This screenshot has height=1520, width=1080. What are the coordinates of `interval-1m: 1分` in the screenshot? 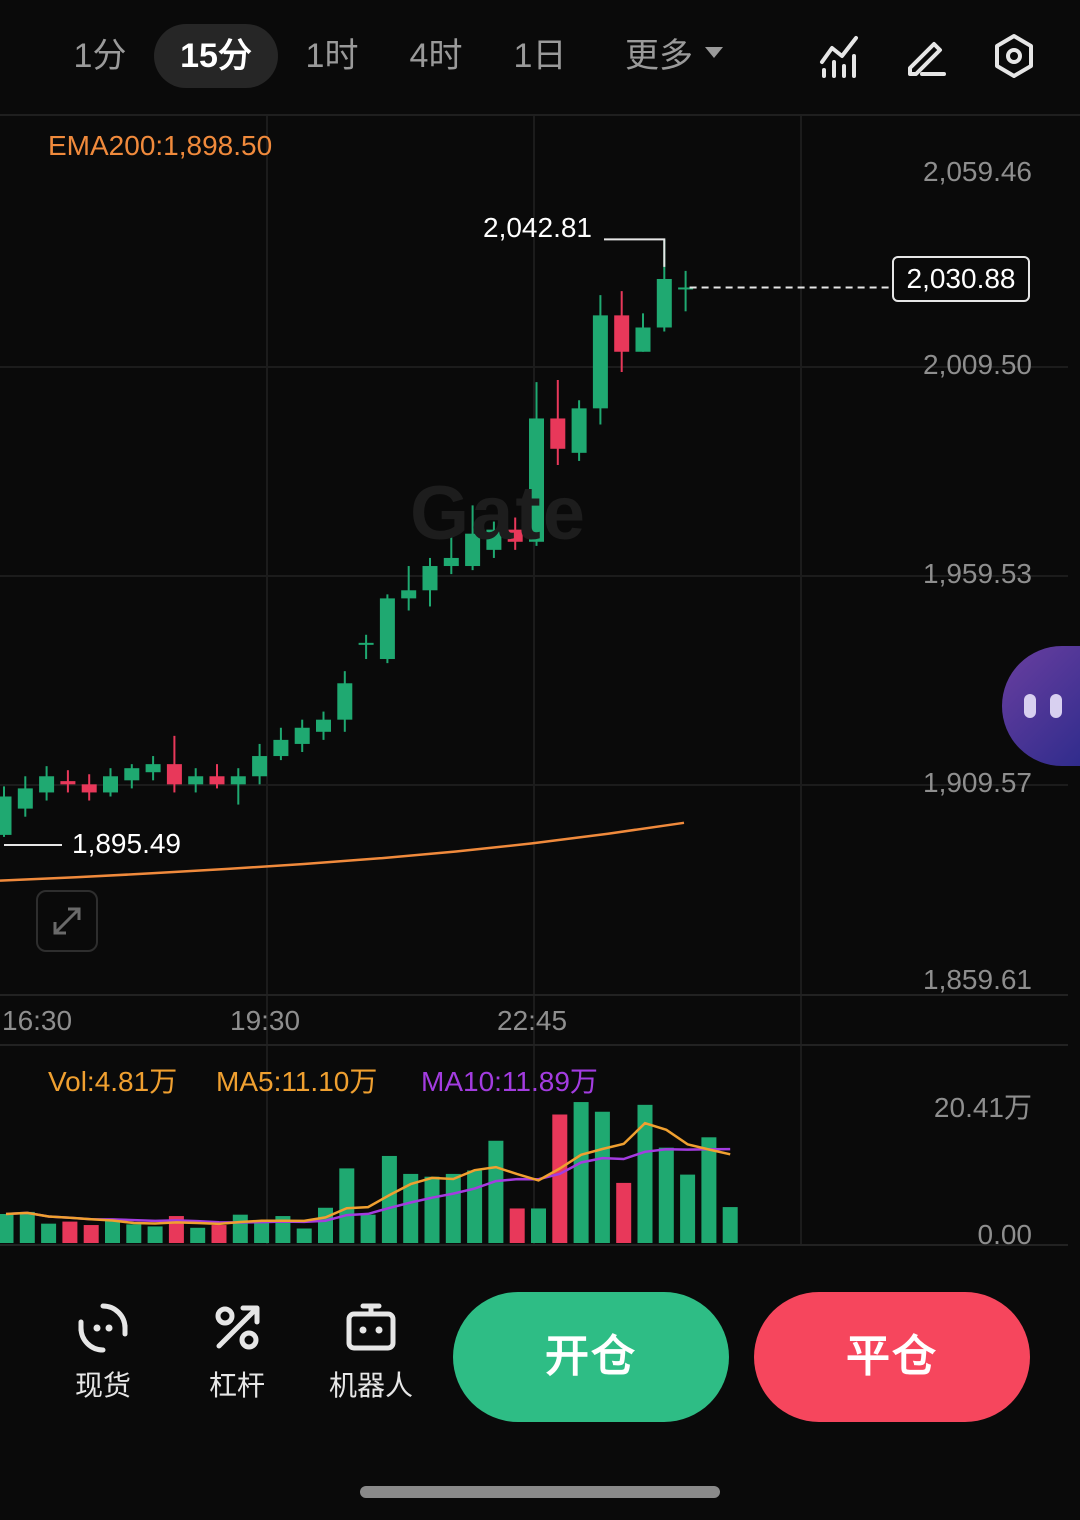 It's located at (100, 56).